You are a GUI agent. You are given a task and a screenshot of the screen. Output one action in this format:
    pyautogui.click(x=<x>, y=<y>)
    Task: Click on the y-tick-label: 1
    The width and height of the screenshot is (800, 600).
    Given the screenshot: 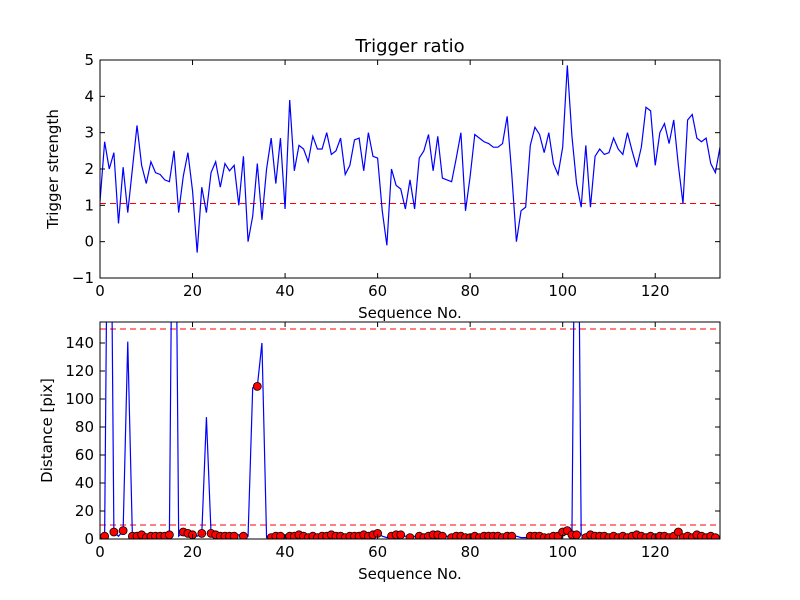 What is the action you would take?
    pyautogui.click(x=89, y=205)
    